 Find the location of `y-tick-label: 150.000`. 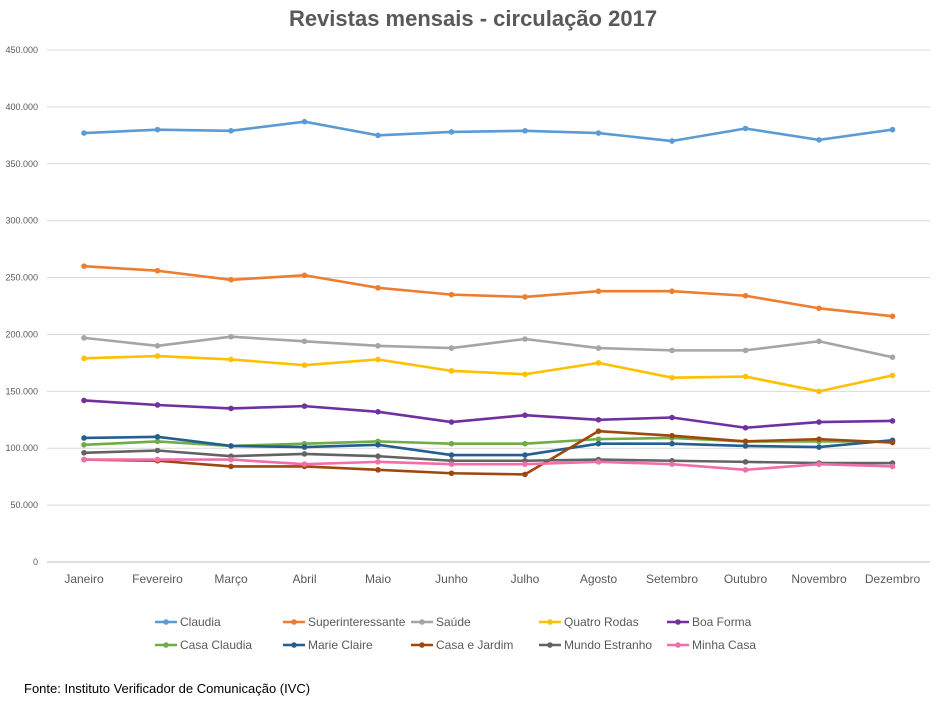

y-tick-label: 150.000 is located at coordinates (21, 391).